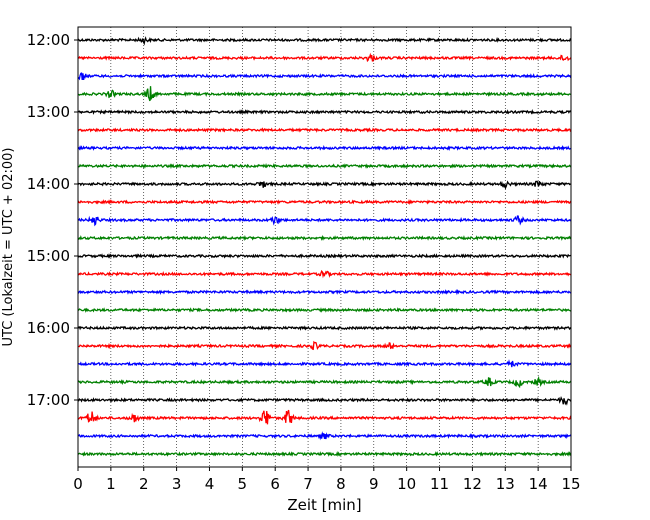 This screenshot has width=650, height=520. Describe the element at coordinates (78, 484) in the screenshot. I see `x-tick-label: 0` at that location.